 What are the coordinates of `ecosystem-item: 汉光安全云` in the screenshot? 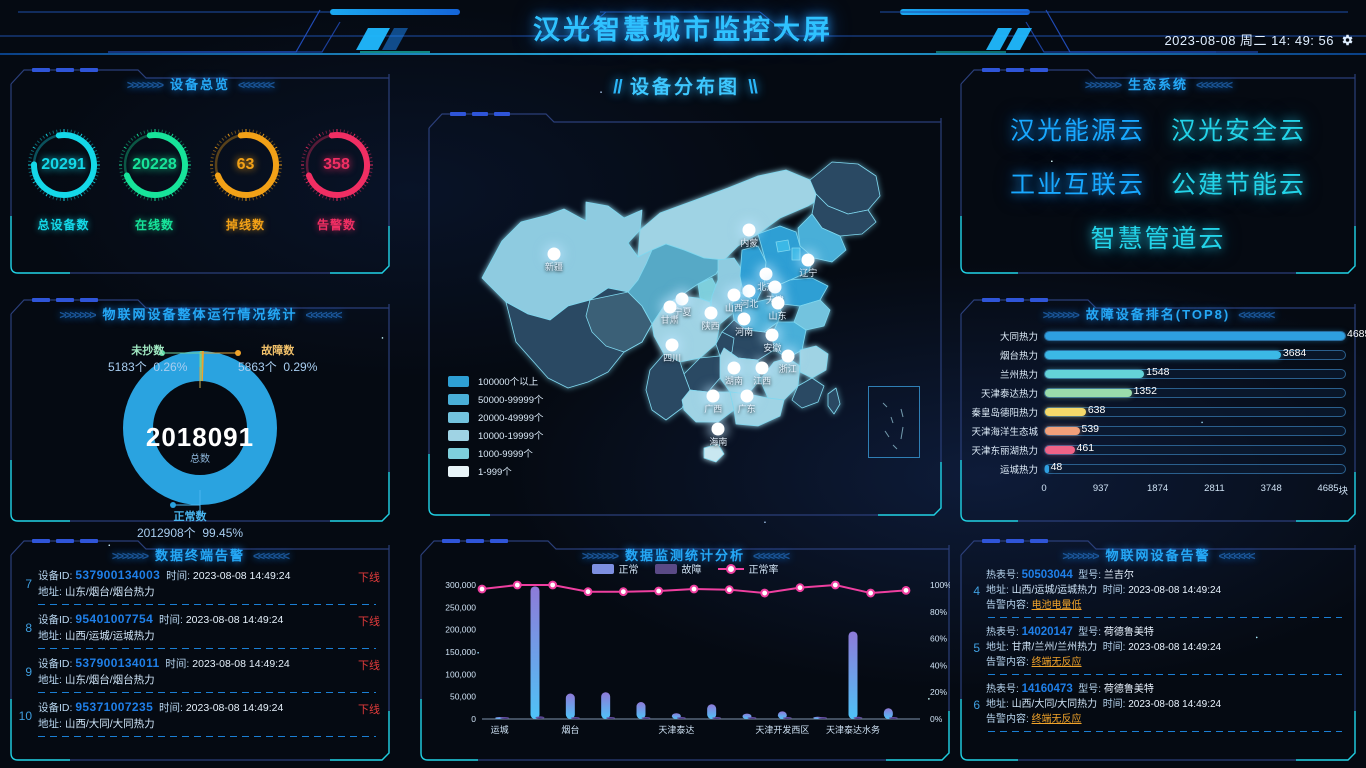 It's located at (1239, 131).